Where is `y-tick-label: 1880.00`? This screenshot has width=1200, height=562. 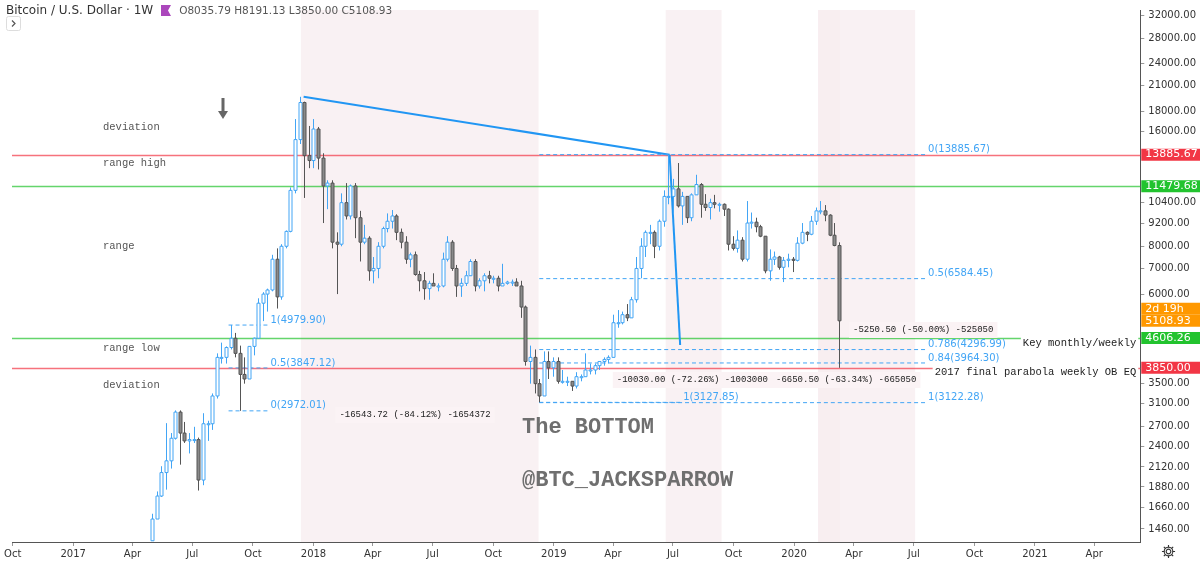 y-tick-label: 1880.00 is located at coordinates (1169, 486).